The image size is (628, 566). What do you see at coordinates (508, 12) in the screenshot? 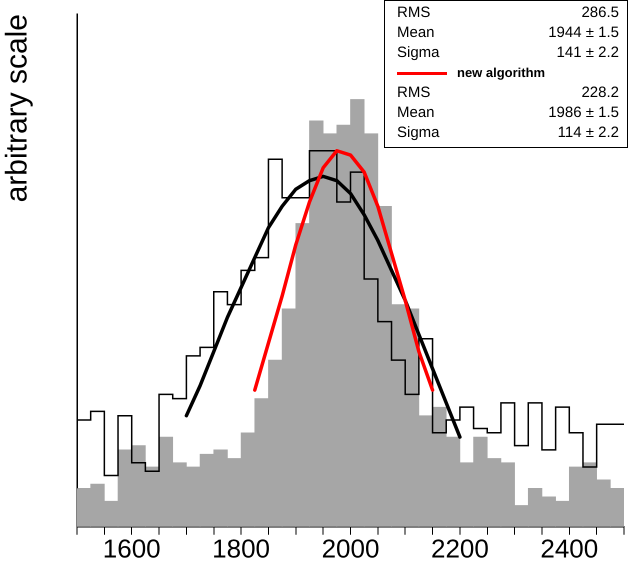
I see `text: RMS 286.5` at bounding box center [508, 12].